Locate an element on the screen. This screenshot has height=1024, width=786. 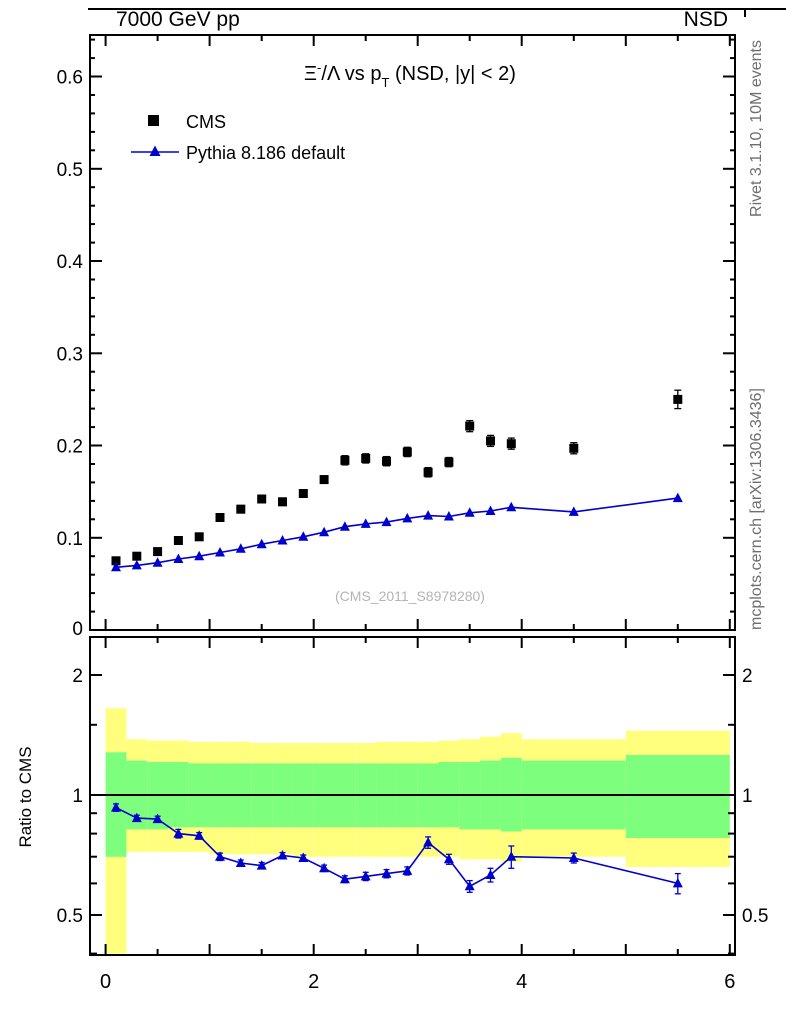
green-band is located at coordinates (677, 796).